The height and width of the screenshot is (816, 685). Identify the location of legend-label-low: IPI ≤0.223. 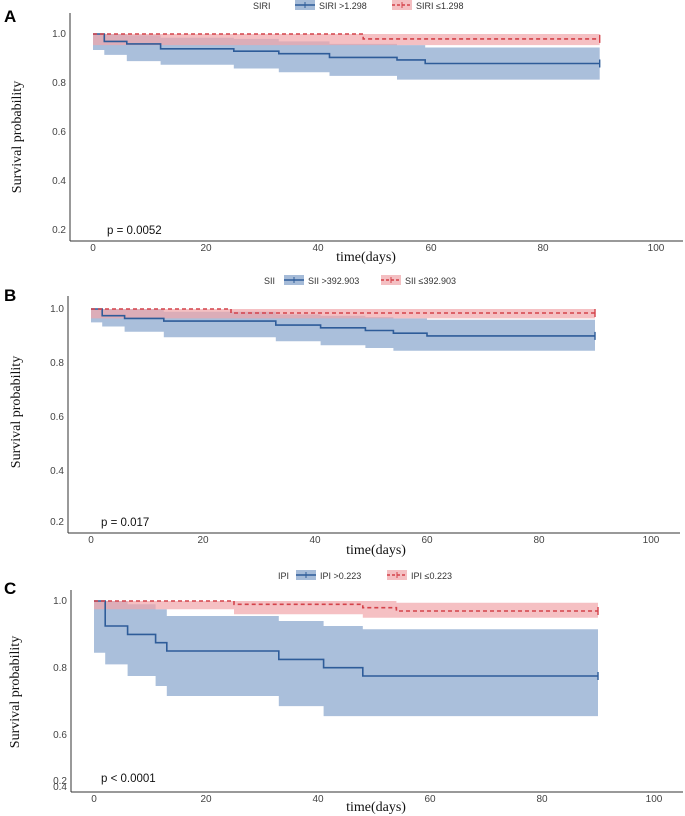
(431, 576).